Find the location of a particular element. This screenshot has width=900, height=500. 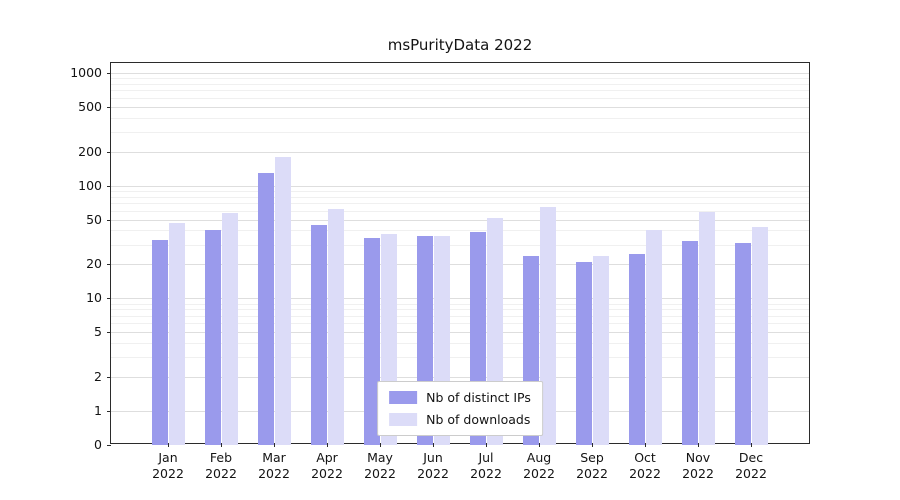

y-tick-label: 50 is located at coordinates (94, 219).